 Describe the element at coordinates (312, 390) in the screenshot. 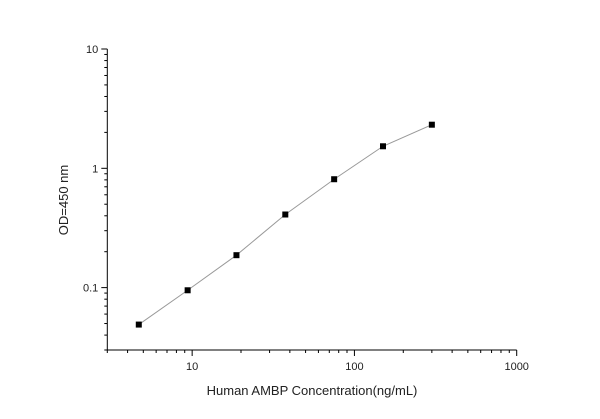

I see `x-axis-label: Human AMBP Concentration(ng/mL)` at that location.